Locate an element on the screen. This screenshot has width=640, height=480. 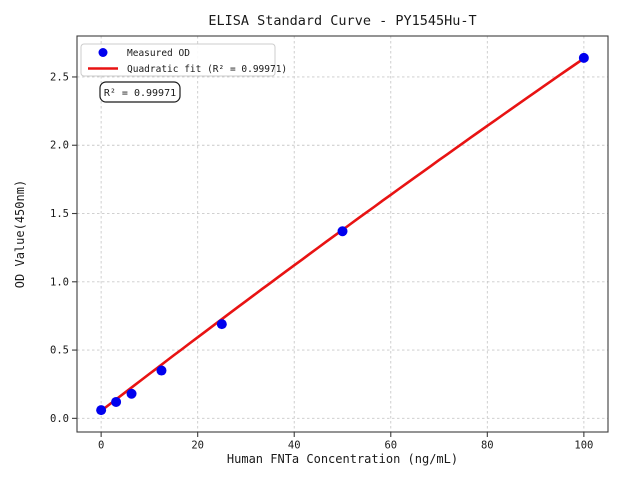
x-axis-label: Human FNTa Concentration (ng/mL) is located at coordinates (342, 459).